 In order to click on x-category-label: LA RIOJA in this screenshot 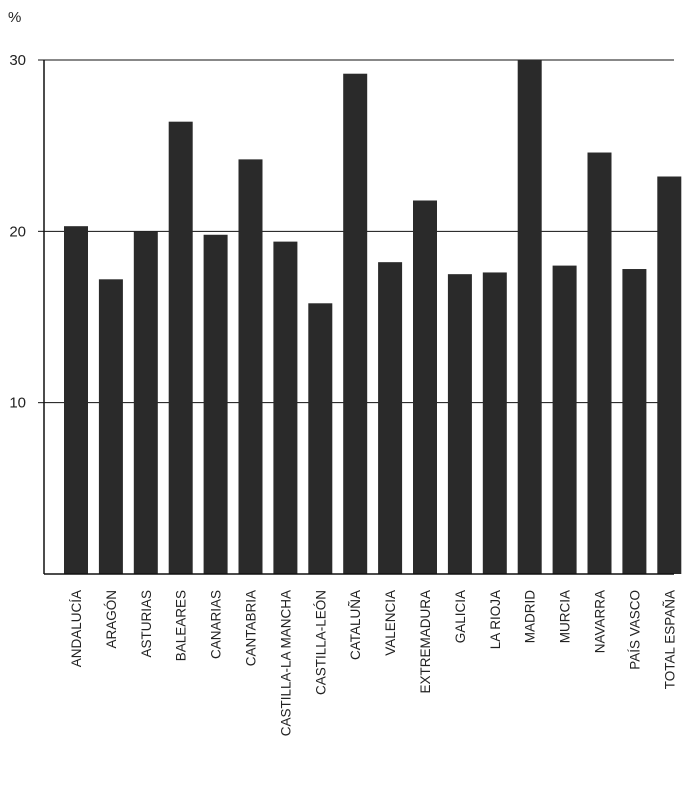, I will do `click(495, 619)`.